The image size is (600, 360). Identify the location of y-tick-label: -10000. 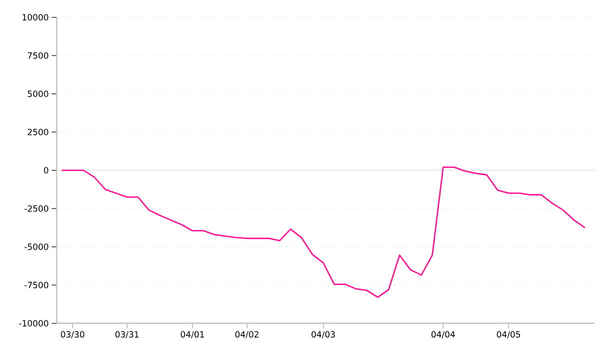
(33, 323).